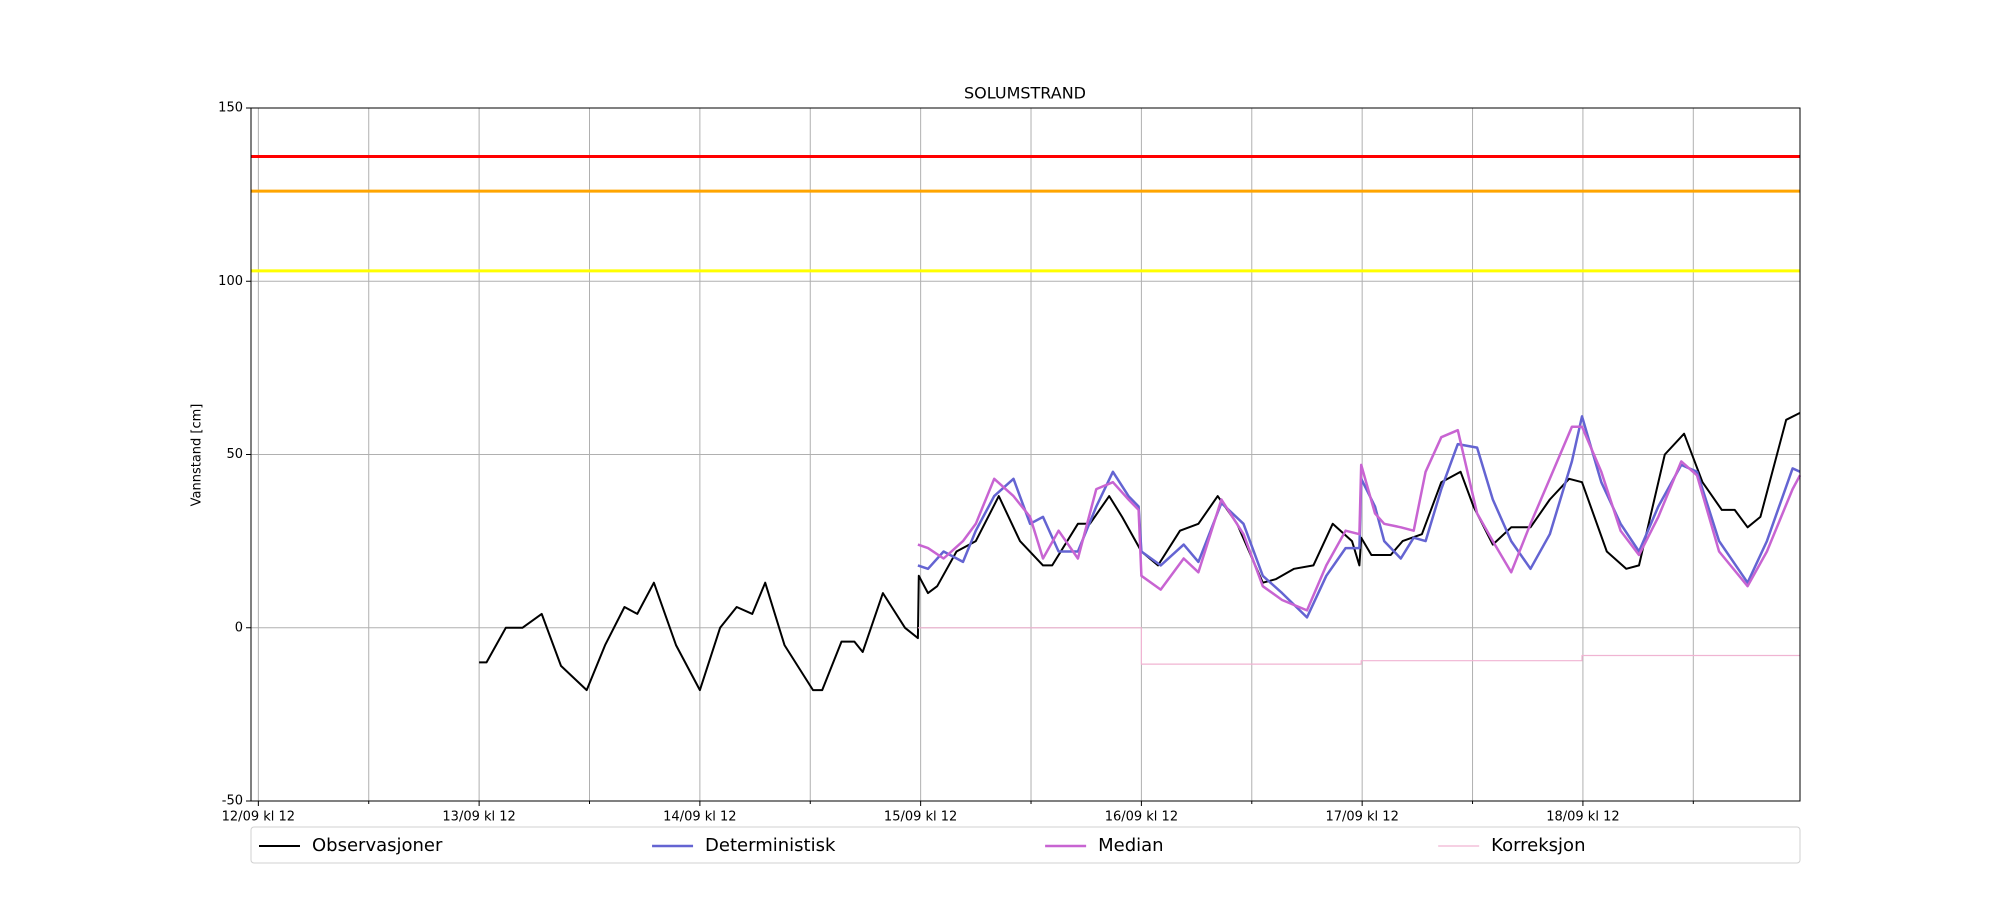  I want to click on x-tick-label: 15/09 kl 12, so click(920, 817).